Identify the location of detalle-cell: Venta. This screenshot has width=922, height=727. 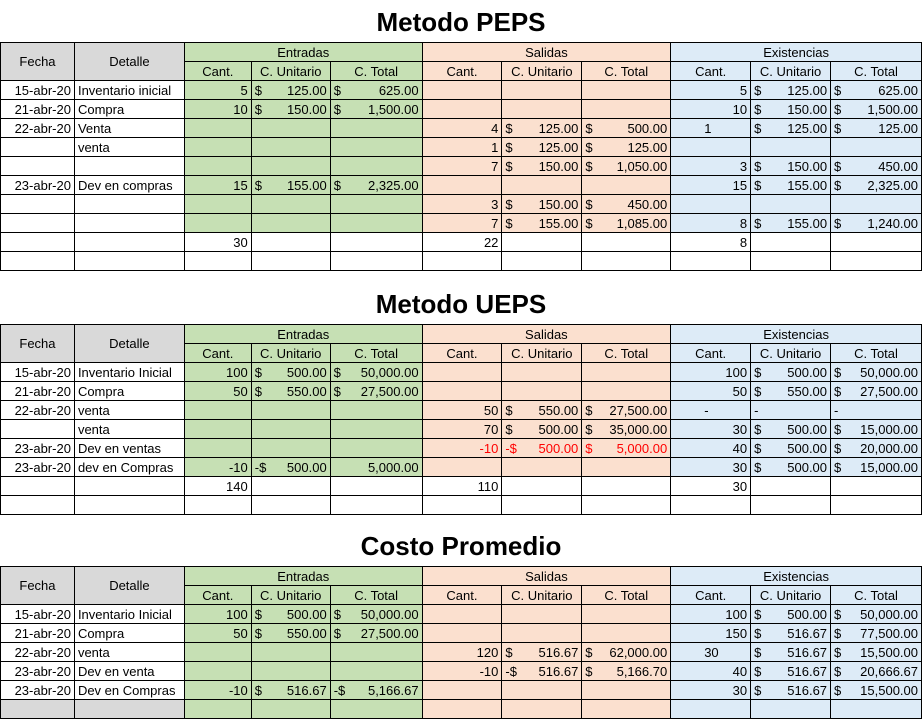
(129, 128).